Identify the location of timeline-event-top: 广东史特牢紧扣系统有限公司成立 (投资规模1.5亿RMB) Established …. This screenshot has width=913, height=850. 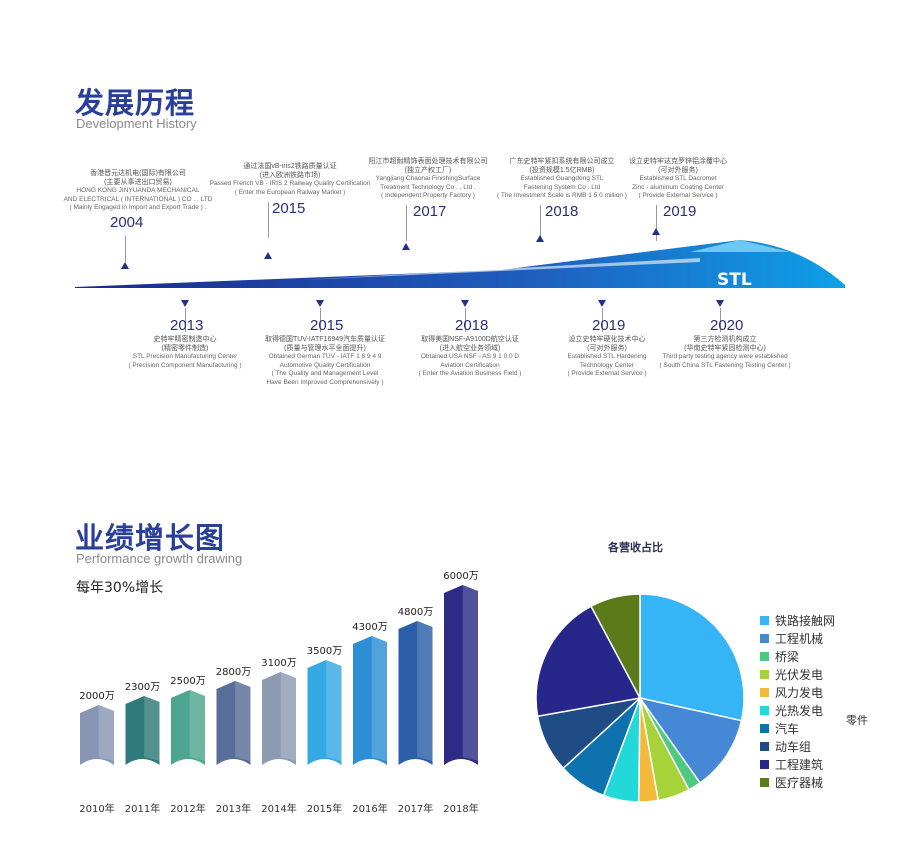
(562, 179).